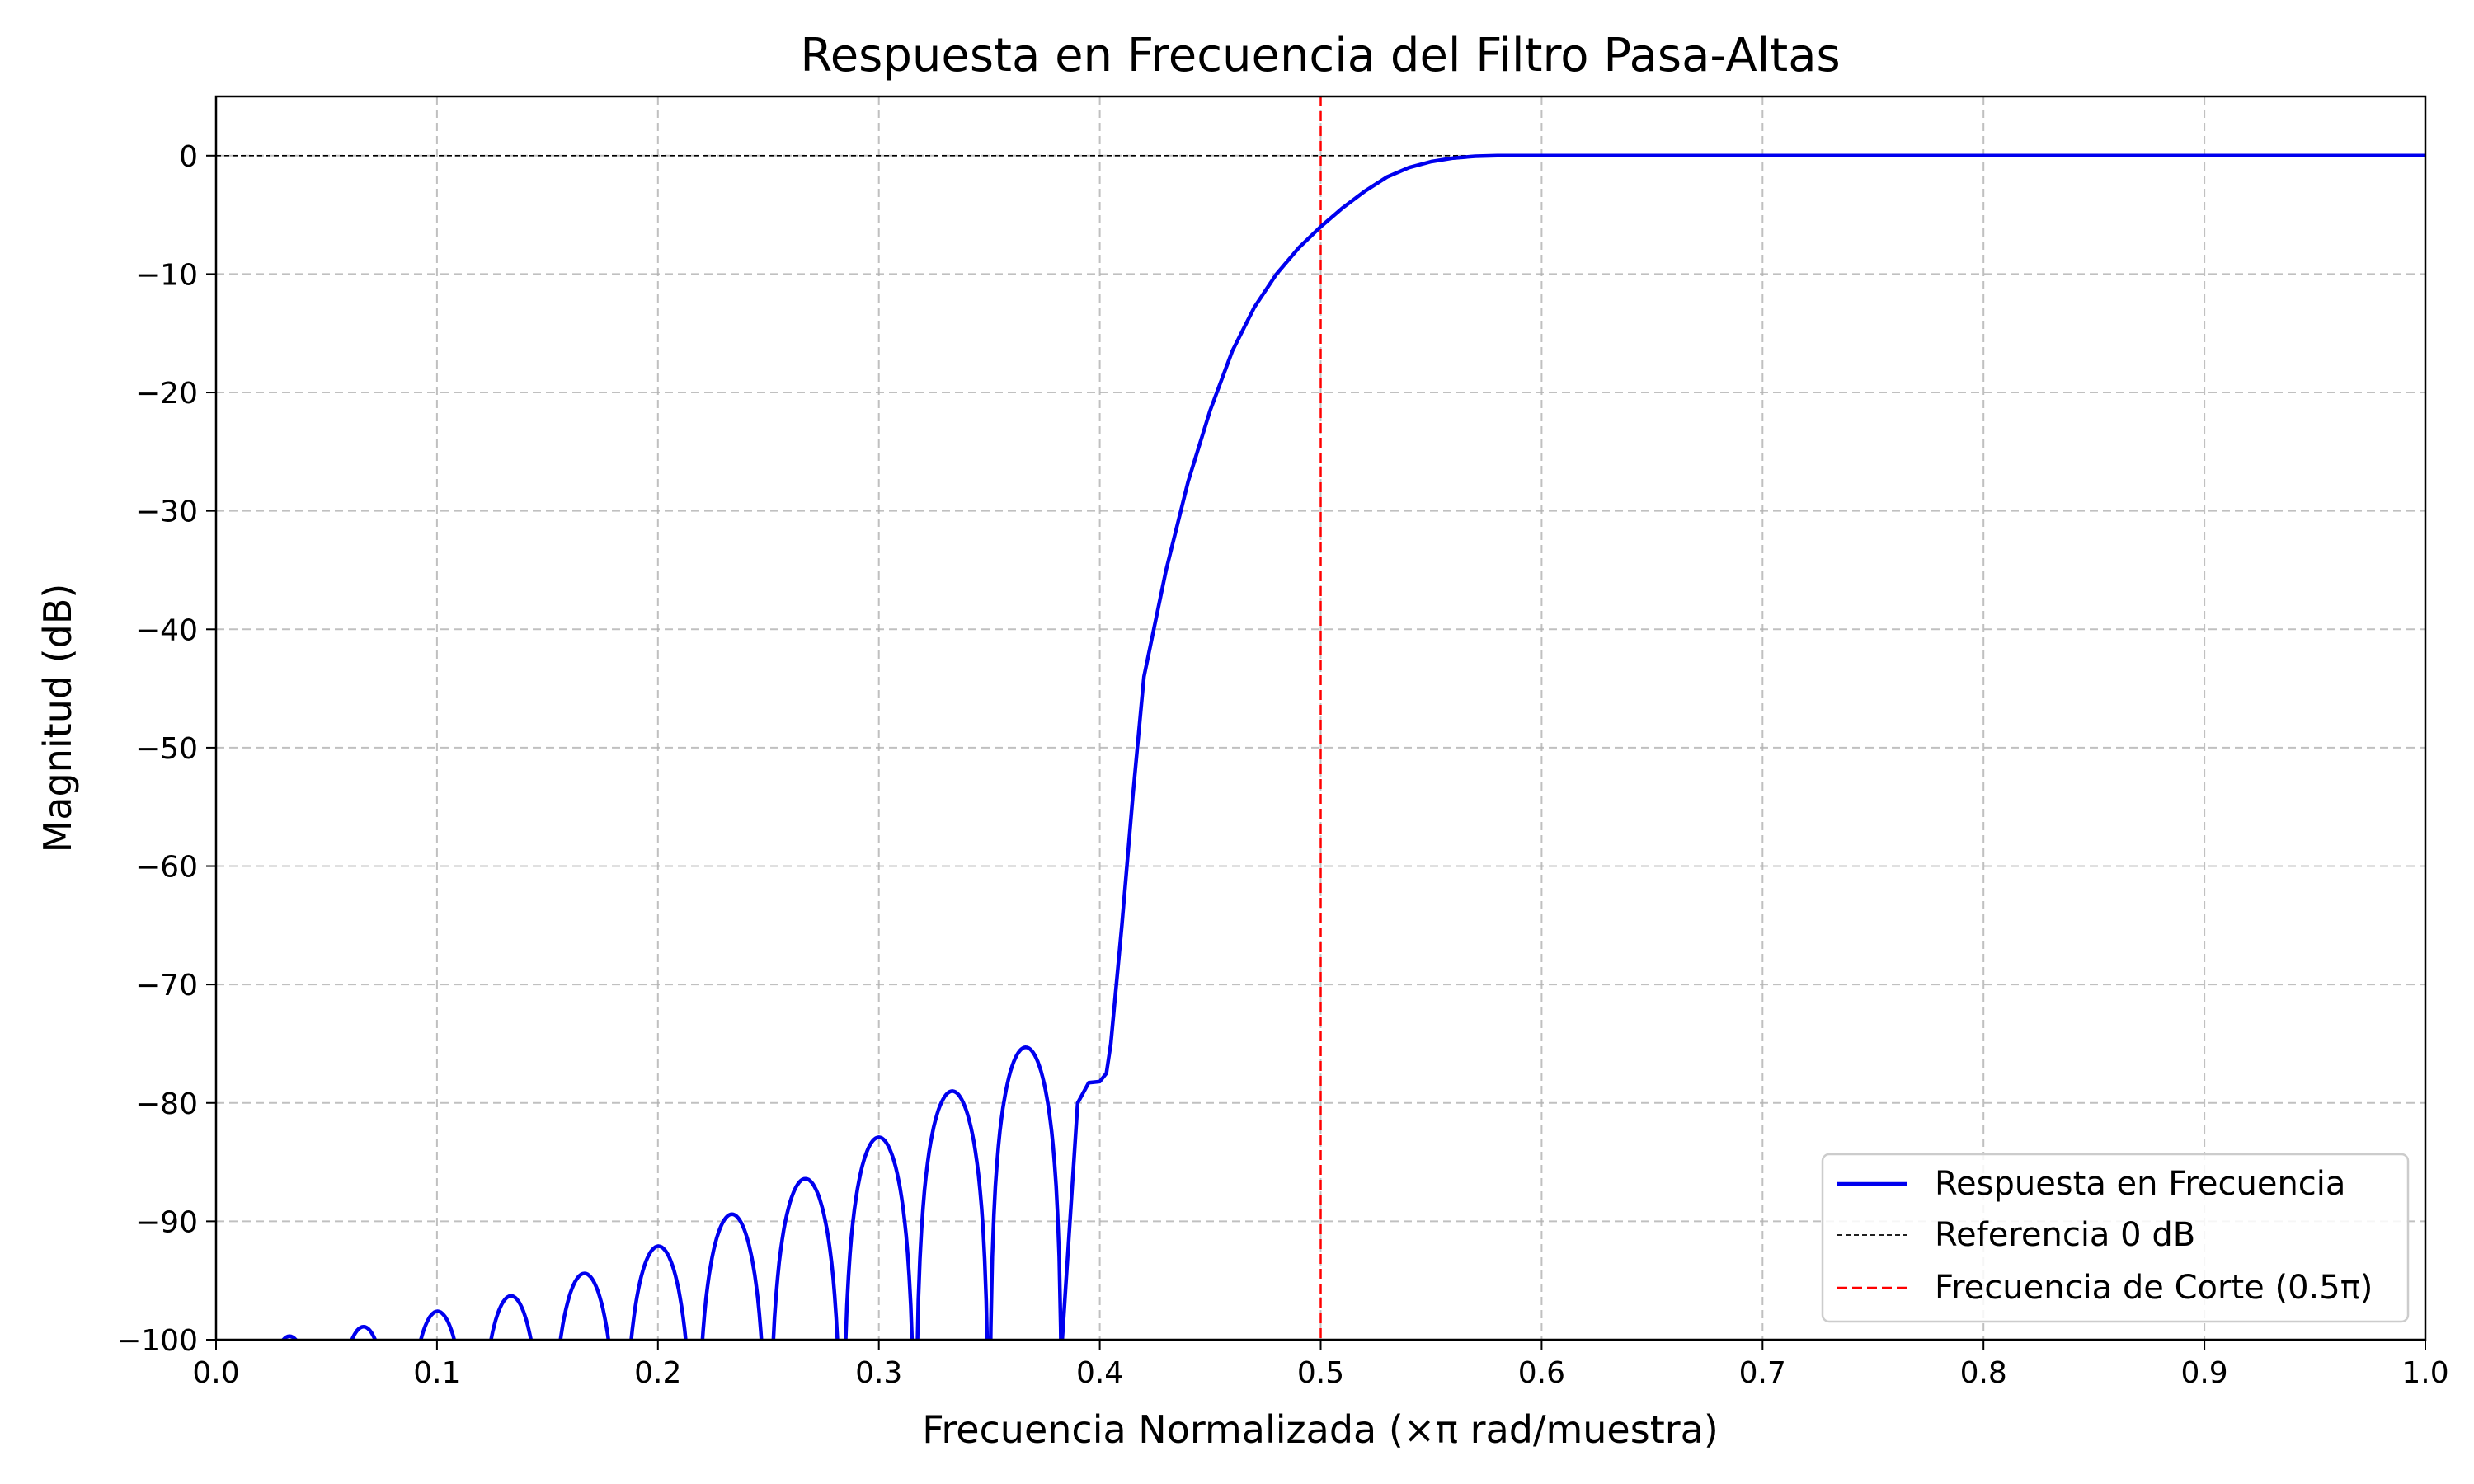  Describe the element at coordinates (1541, 1373) in the screenshot. I see `x-tick-label: 0.6` at that location.